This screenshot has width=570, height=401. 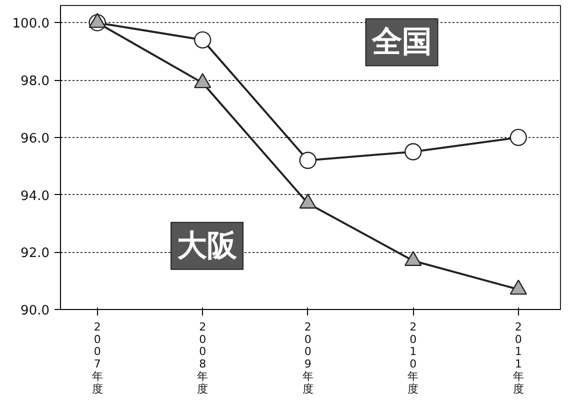 What do you see at coordinates (401, 42) in the screenshot?
I see `text: 全国` at bounding box center [401, 42].